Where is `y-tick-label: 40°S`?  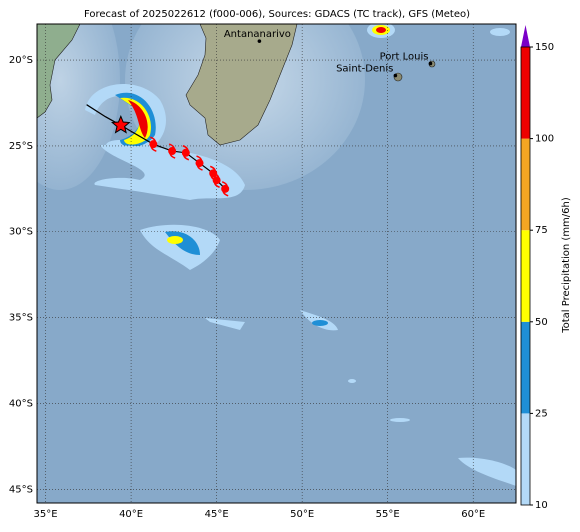
y-tick-label: 40°S is located at coordinates (21, 403).